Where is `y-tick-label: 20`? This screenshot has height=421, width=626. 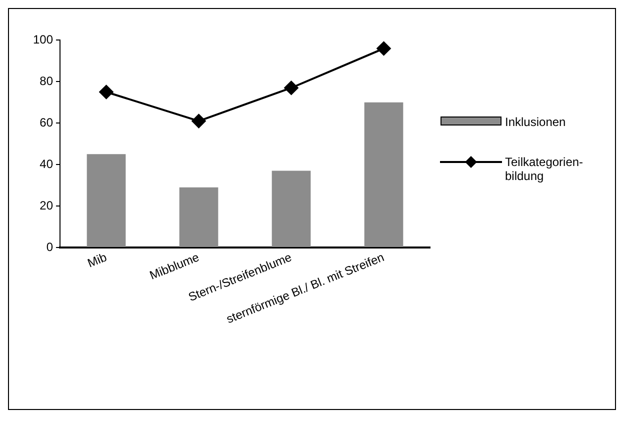
y-tick-label: 20 is located at coordinates (47, 205).